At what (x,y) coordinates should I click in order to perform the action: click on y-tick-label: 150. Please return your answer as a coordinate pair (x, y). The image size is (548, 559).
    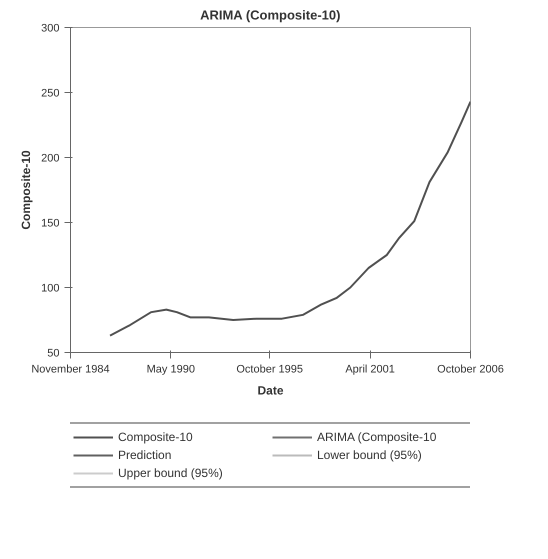
    Looking at the image, I should click on (50, 224).